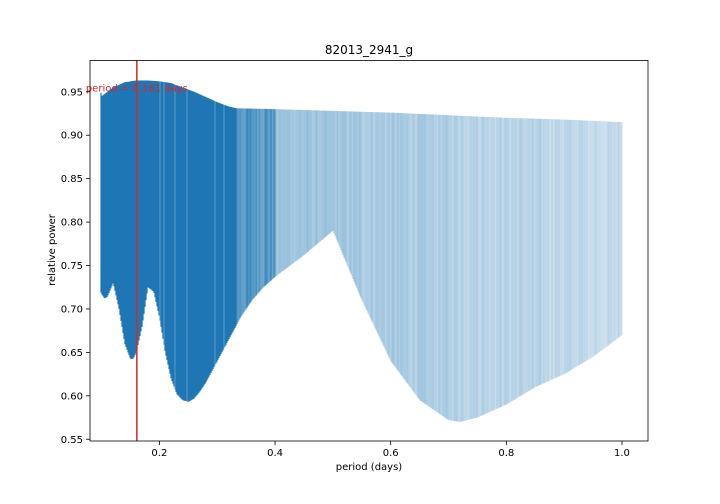 The image size is (720, 504). I want to click on x-tick-label: 0.6, so click(391, 453).